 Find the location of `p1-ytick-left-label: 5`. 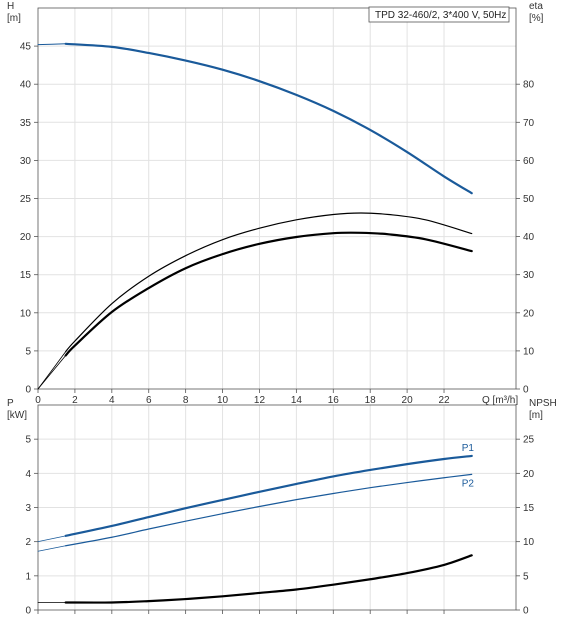

p1-ytick-left-label: 5 is located at coordinates (28, 440).